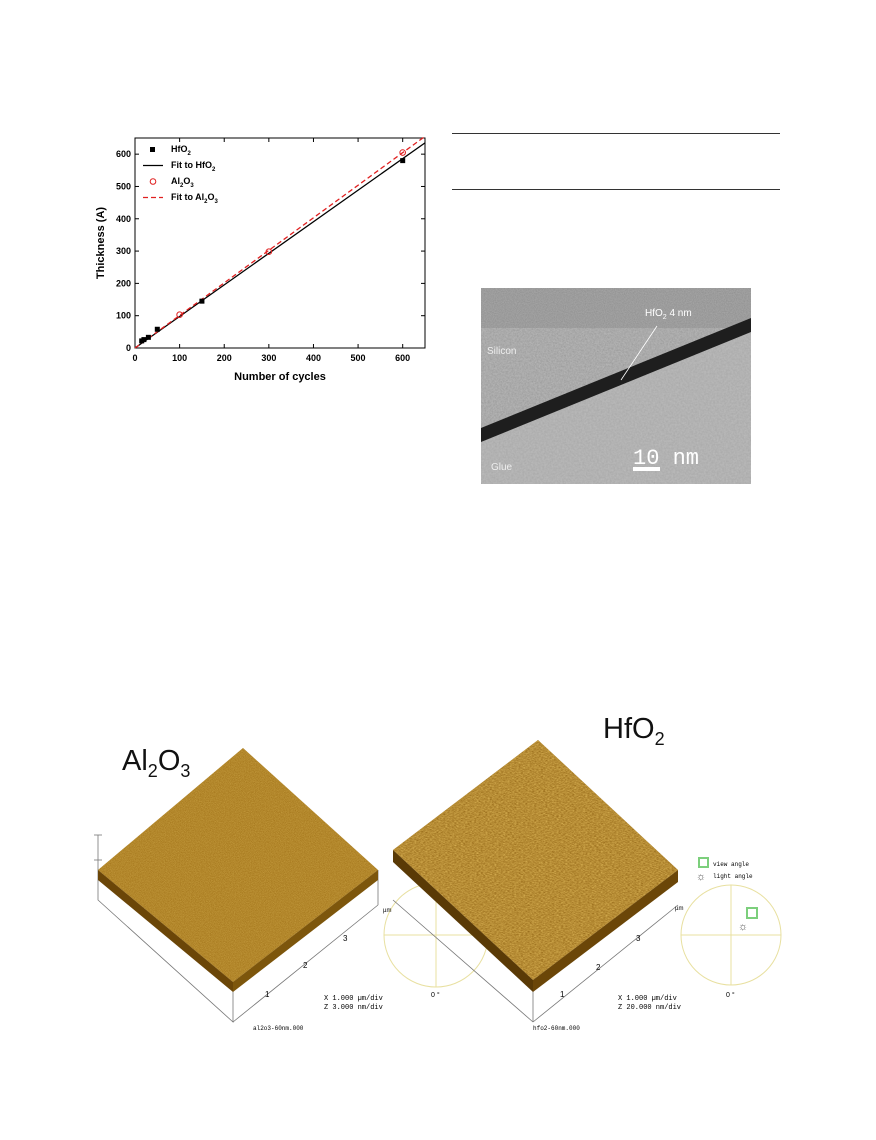  Describe the element at coordinates (616, 189) in the screenshot. I see `table-bottom-rule` at that location.